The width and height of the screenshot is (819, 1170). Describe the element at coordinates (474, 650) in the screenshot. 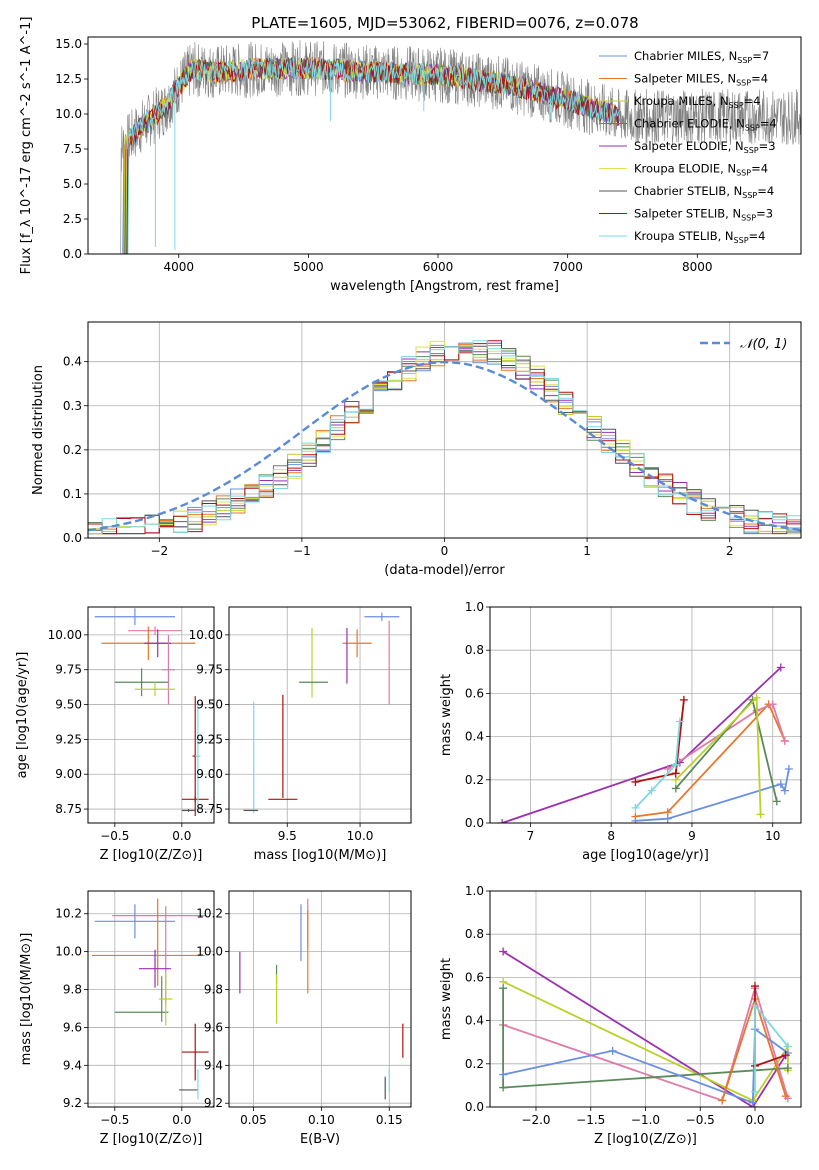

I see `y-tick-label: 0.8` at that location.